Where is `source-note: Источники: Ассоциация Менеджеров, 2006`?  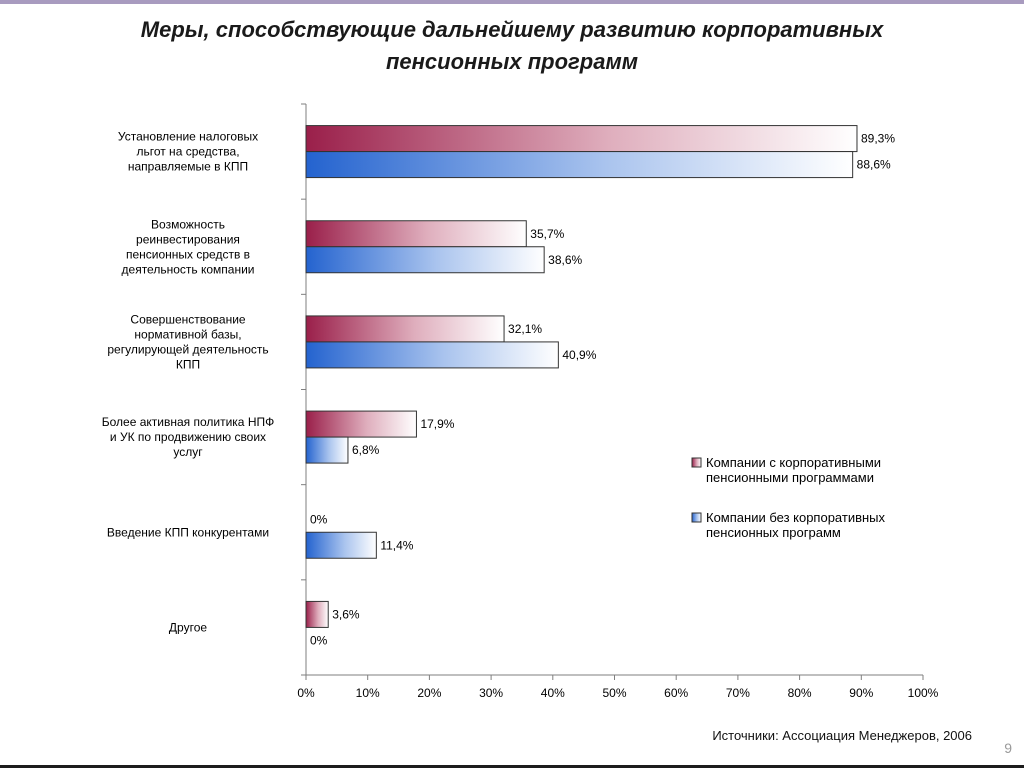 source-note: Источники: Ассоциация Менеджеров, 2006 is located at coordinates (842, 735).